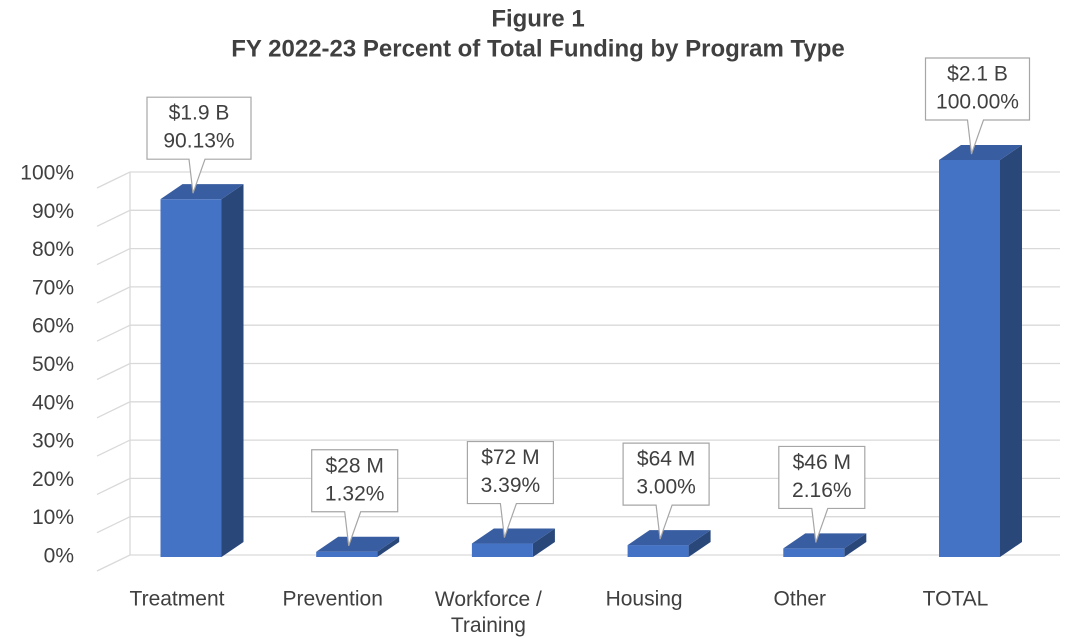 This screenshot has width=1076, height=639. I want to click on y-tick-label: 20%, so click(53, 479).